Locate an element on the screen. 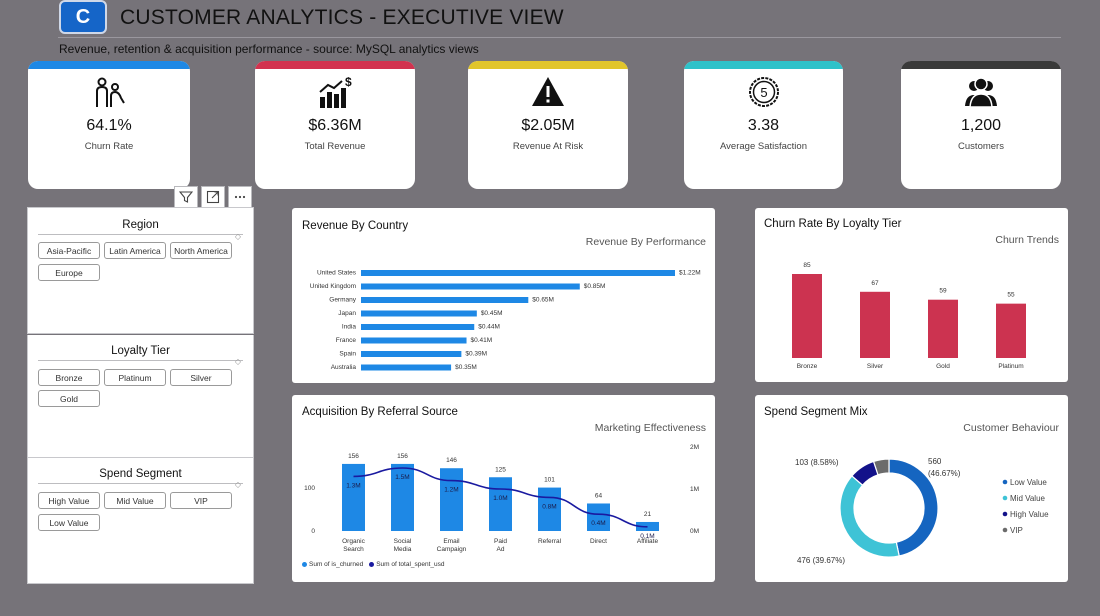 The width and height of the screenshot is (1100, 616). total-spent-label: 1.5M is located at coordinates (402, 477).